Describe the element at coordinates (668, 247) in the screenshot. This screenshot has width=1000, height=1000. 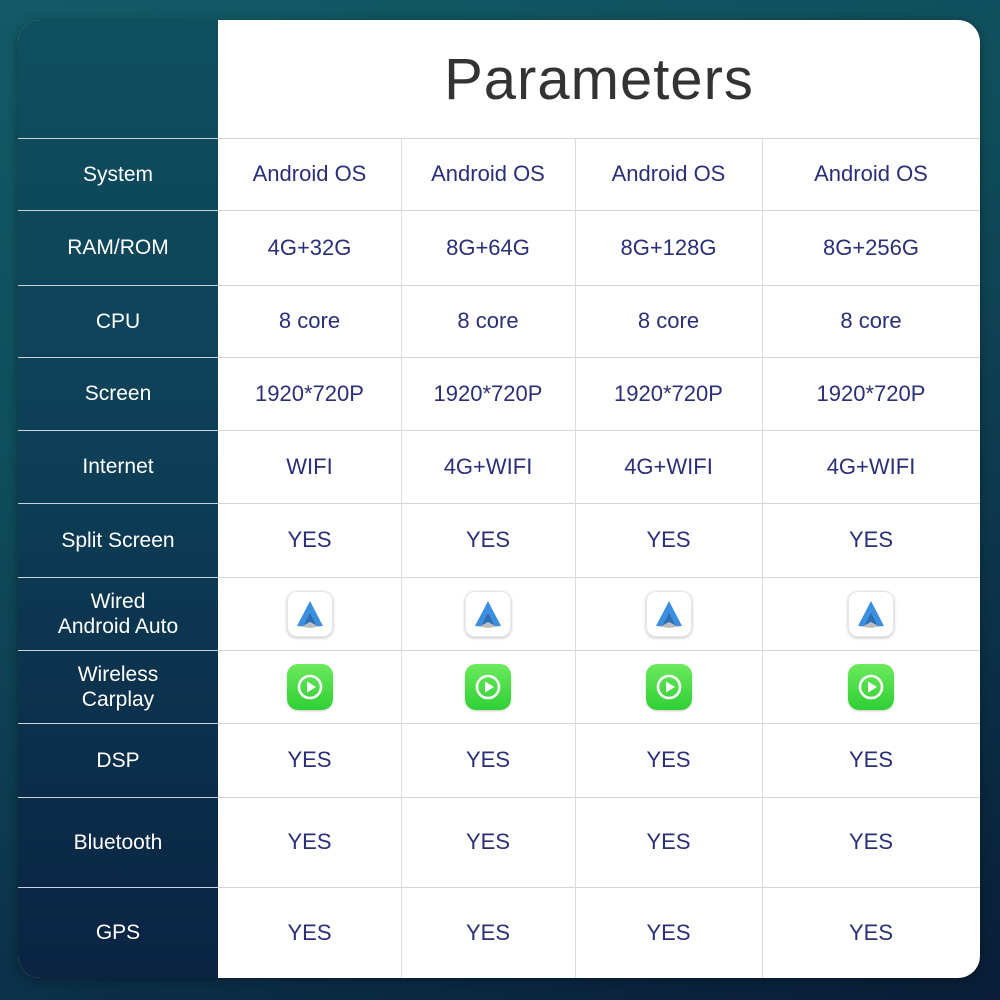
I see `table-cell: 8G+128G` at that location.